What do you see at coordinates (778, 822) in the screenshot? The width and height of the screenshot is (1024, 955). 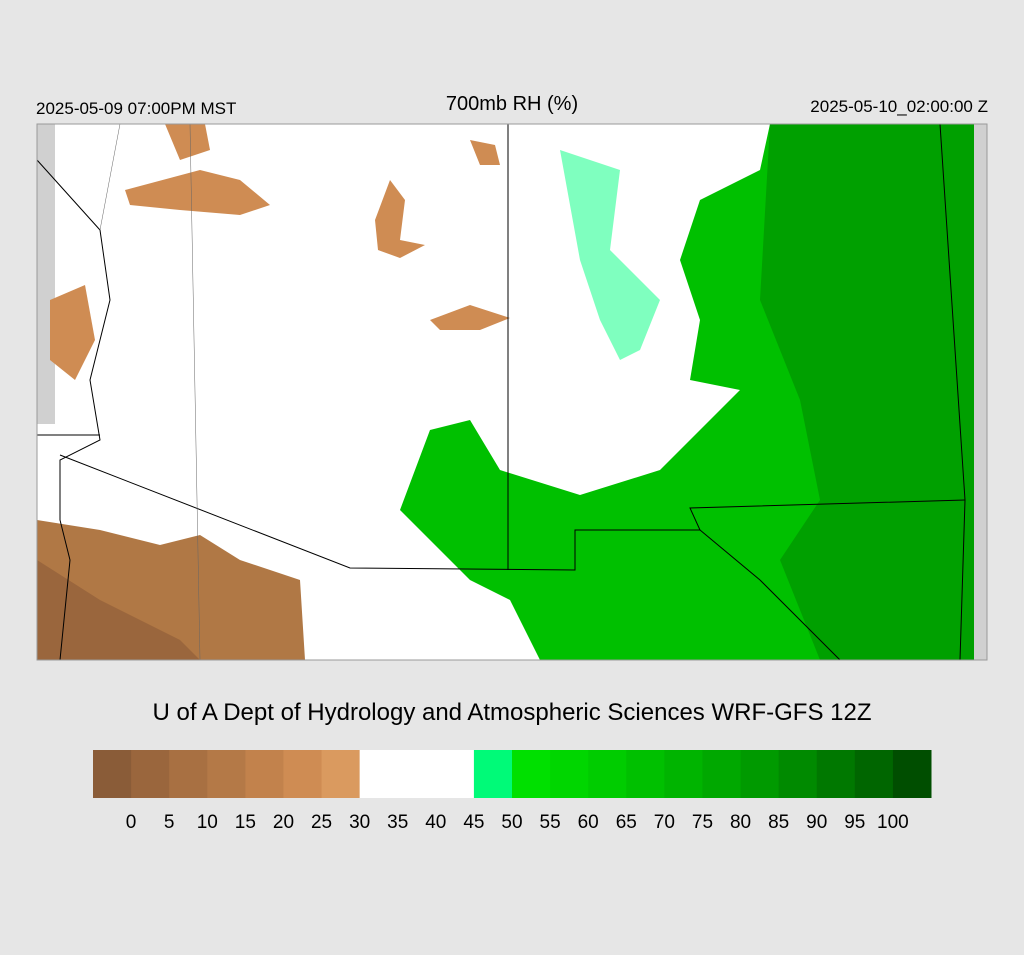 I see `colorbar-label: 85` at bounding box center [778, 822].